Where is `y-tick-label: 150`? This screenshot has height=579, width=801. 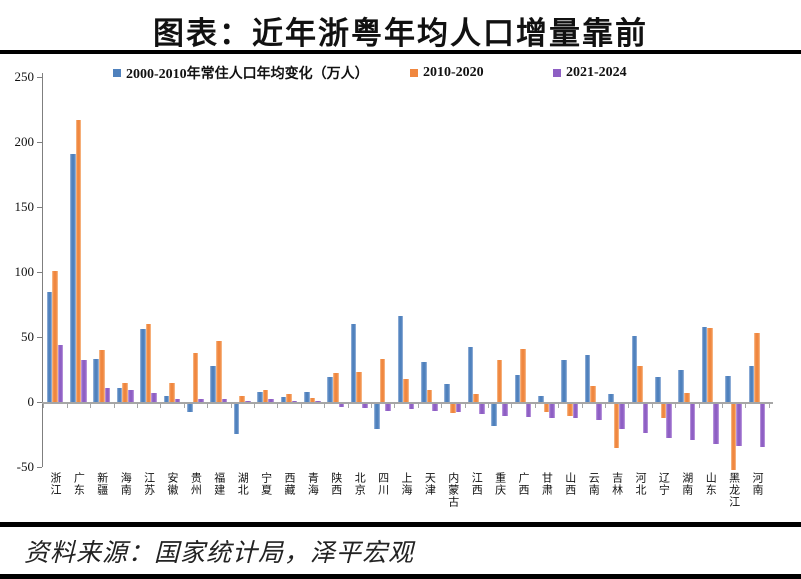 y-tick-label: 150 is located at coordinates (24, 206).